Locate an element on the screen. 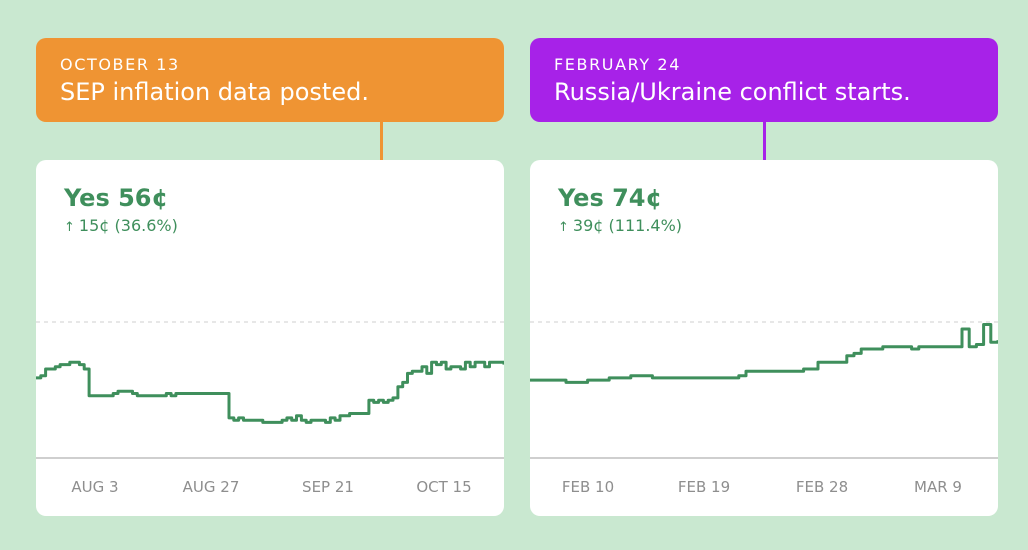  callout-date: FEBRUARY 24 is located at coordinates (617, 64).